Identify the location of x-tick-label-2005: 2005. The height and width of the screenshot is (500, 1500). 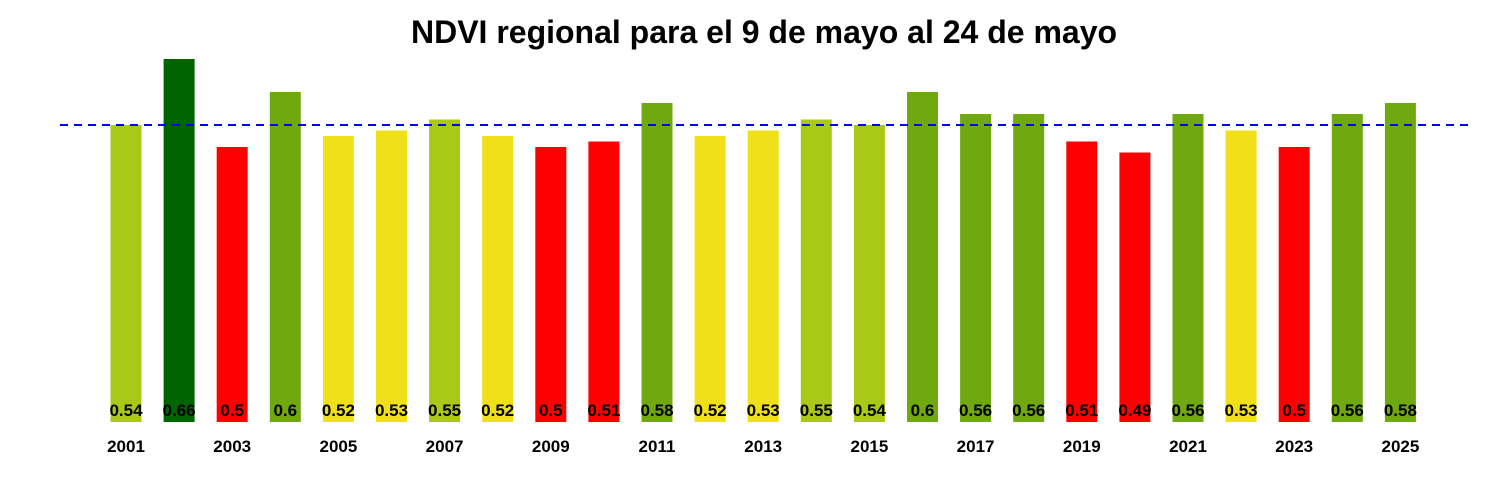
(338, 446).